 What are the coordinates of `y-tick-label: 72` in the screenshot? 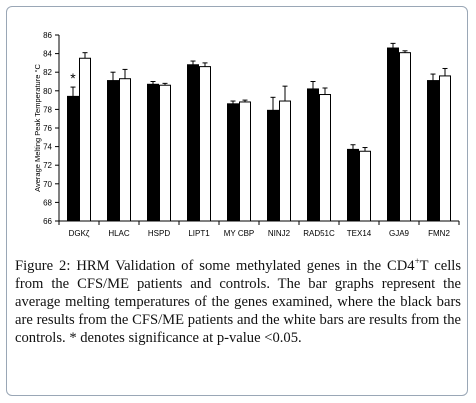 It's located at (47, 165).